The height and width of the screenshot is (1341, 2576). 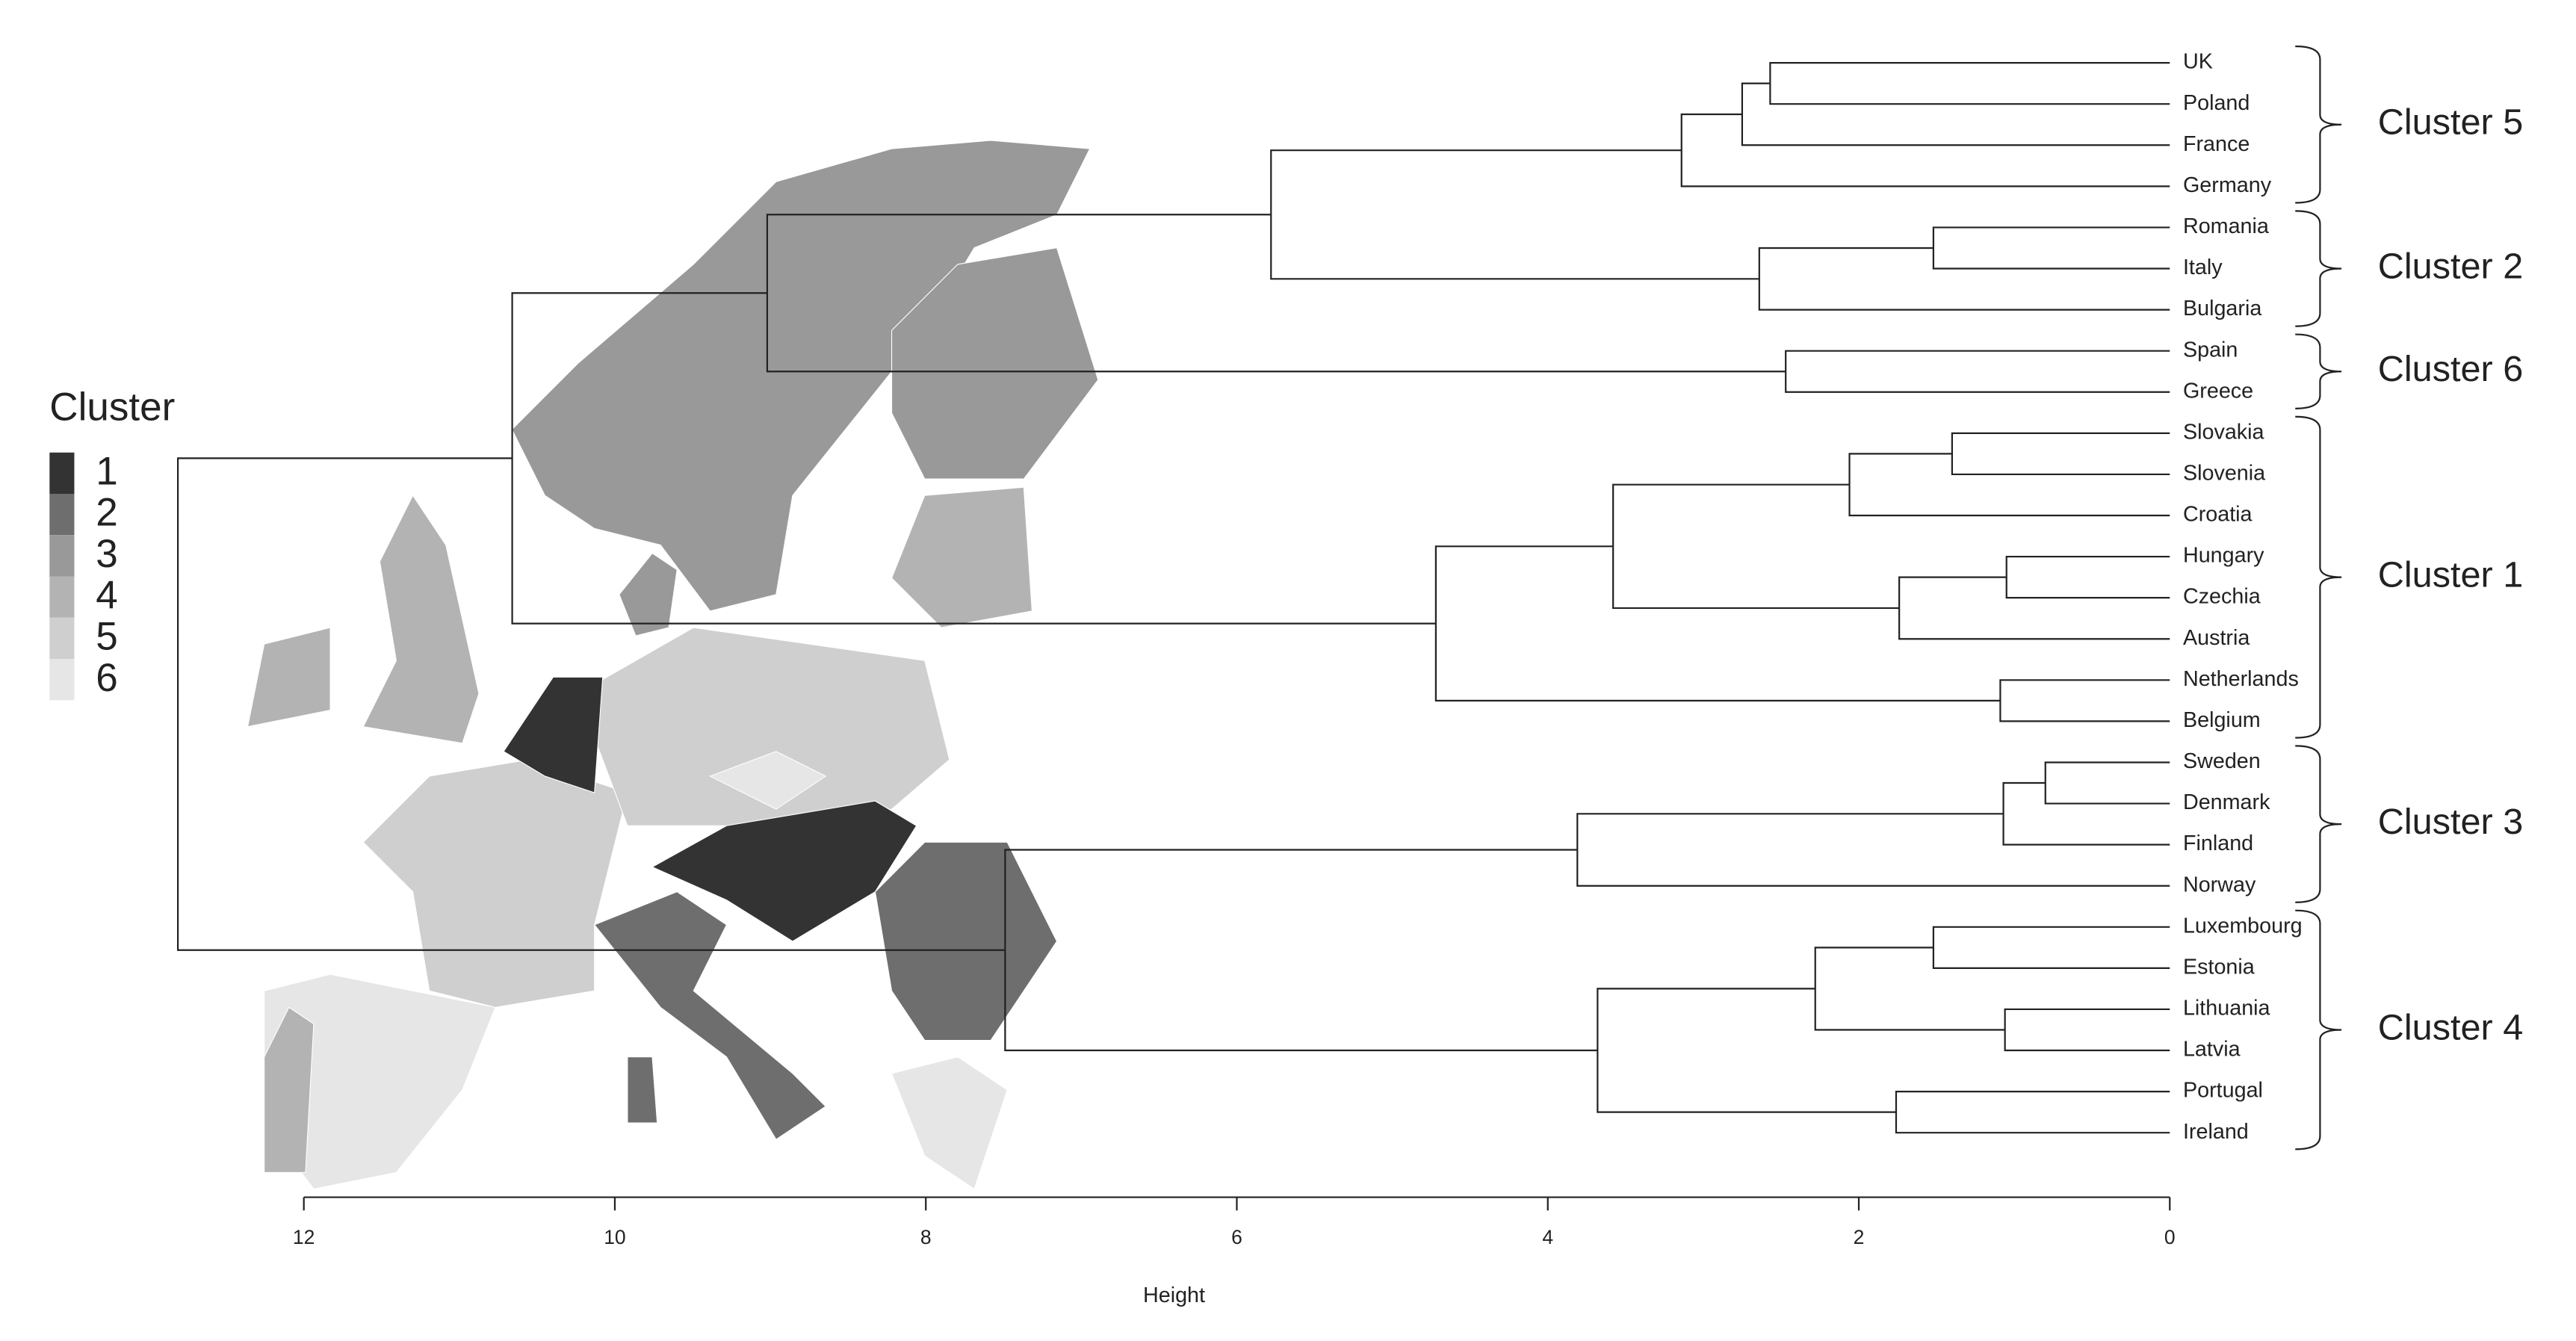 What do you see at coordinates (1174, 1295) in the screenshot?
I see `x-axis-title: Height` at bounding box center [1174, 1295].